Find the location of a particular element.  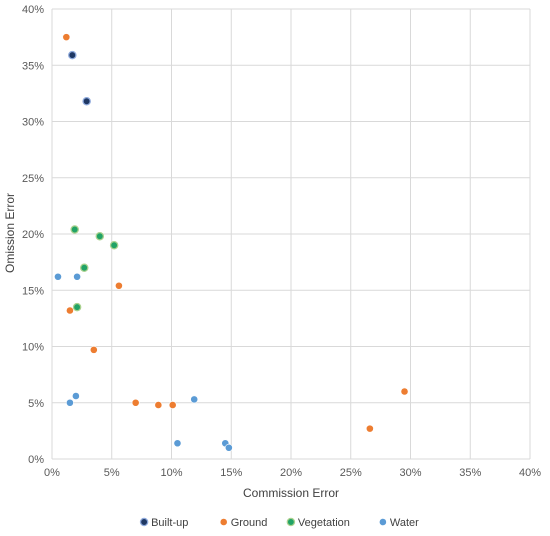

y-tick-label: 20% is located at coordinates (33, 235).